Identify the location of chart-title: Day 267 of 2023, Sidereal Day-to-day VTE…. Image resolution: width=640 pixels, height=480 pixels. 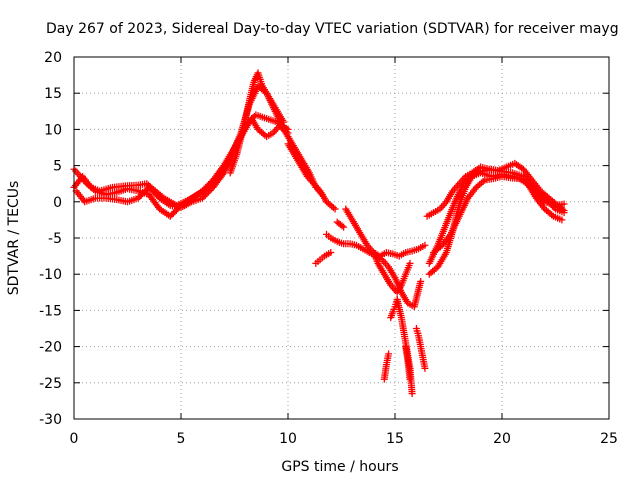
(332, 29).